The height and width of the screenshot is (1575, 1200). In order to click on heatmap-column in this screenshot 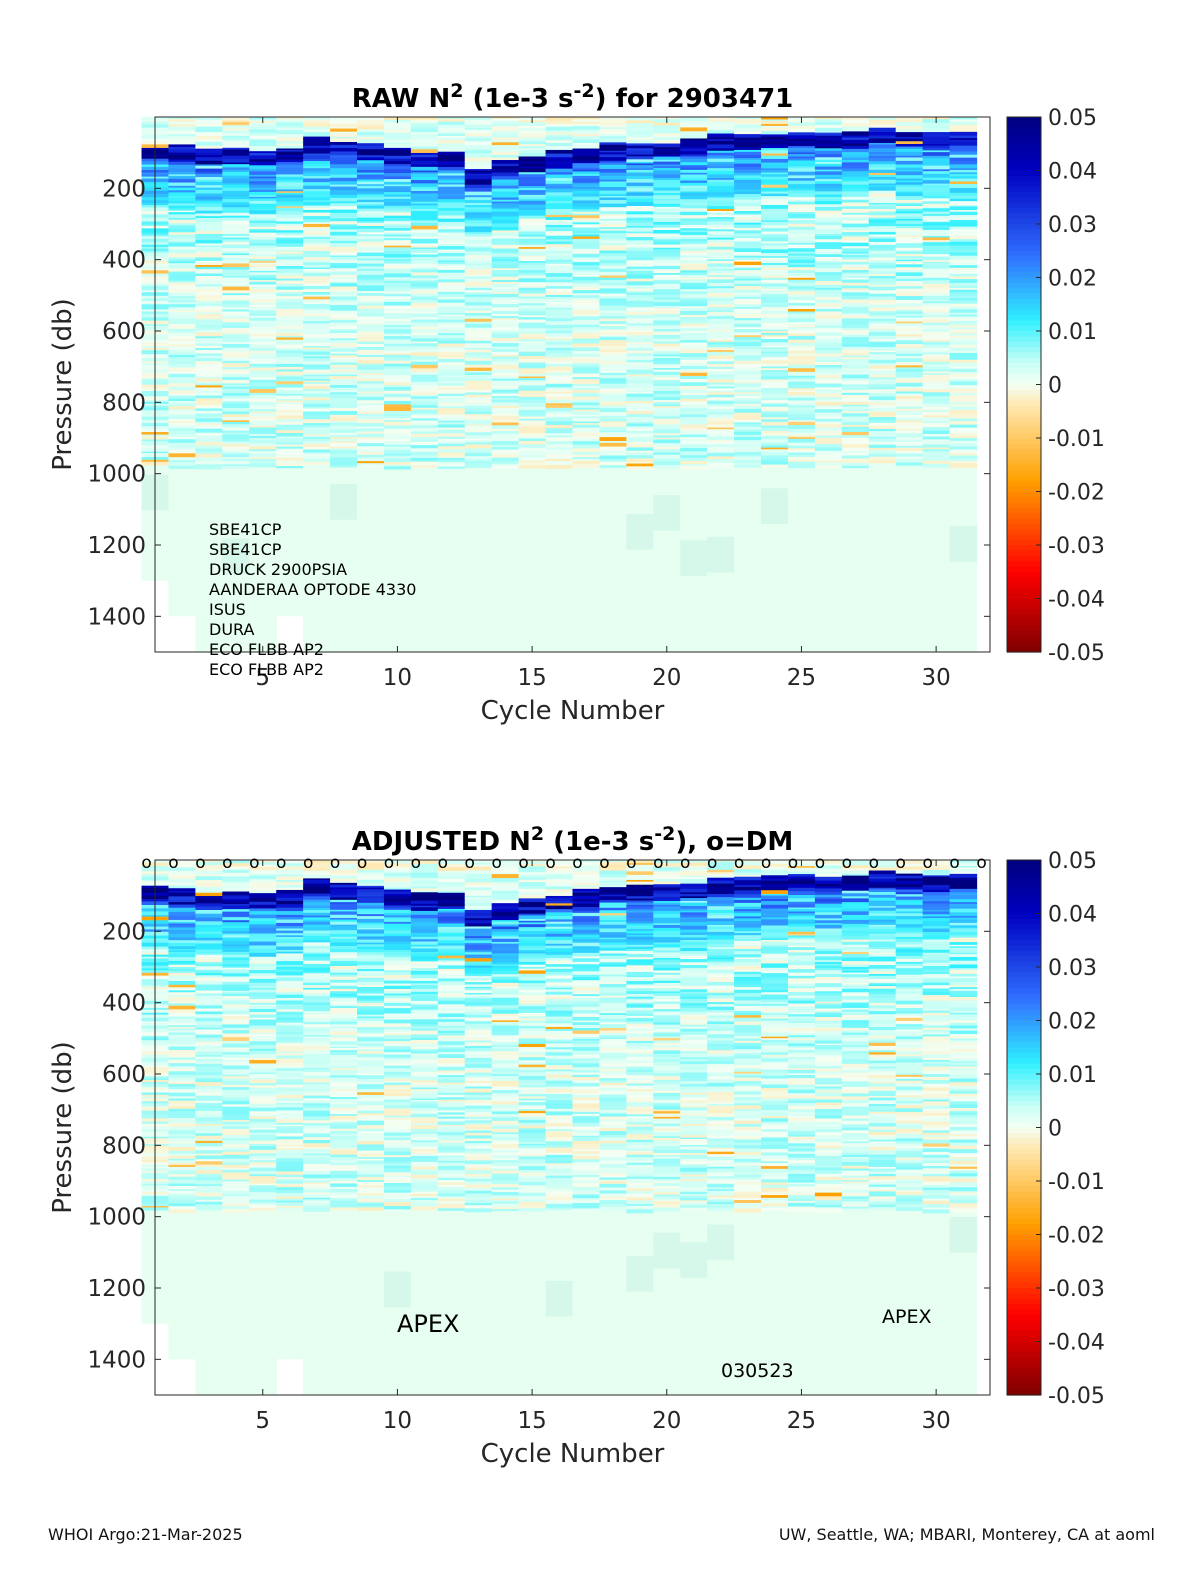, I will do `click(855, 384)`.